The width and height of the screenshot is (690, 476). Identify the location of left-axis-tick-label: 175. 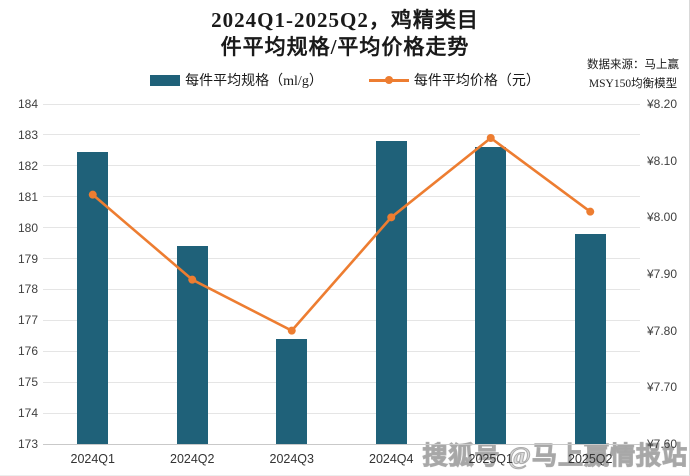
(27, 382).